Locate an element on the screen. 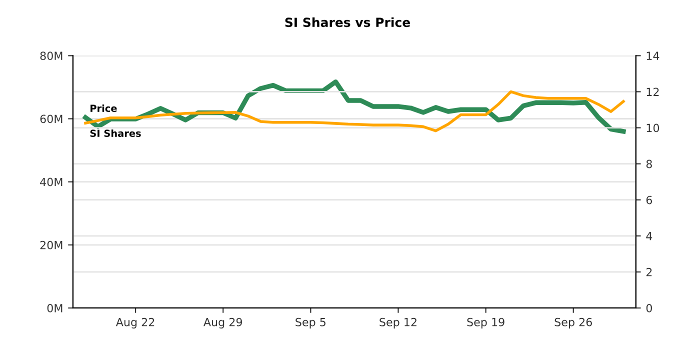 Image resolution: width=695 pixels, height=348 pixels. y-tick-label: 0M is located at coordinates (54, 308).